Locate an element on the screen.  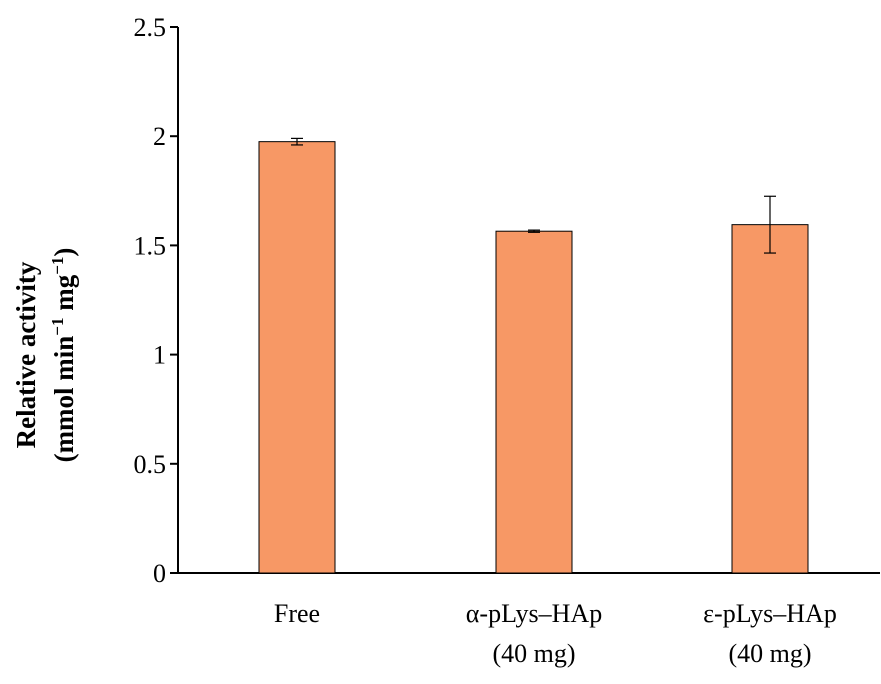
y-axis-label-line2: (mmol min−1 mg−1) is located at coordinates (63, 355).